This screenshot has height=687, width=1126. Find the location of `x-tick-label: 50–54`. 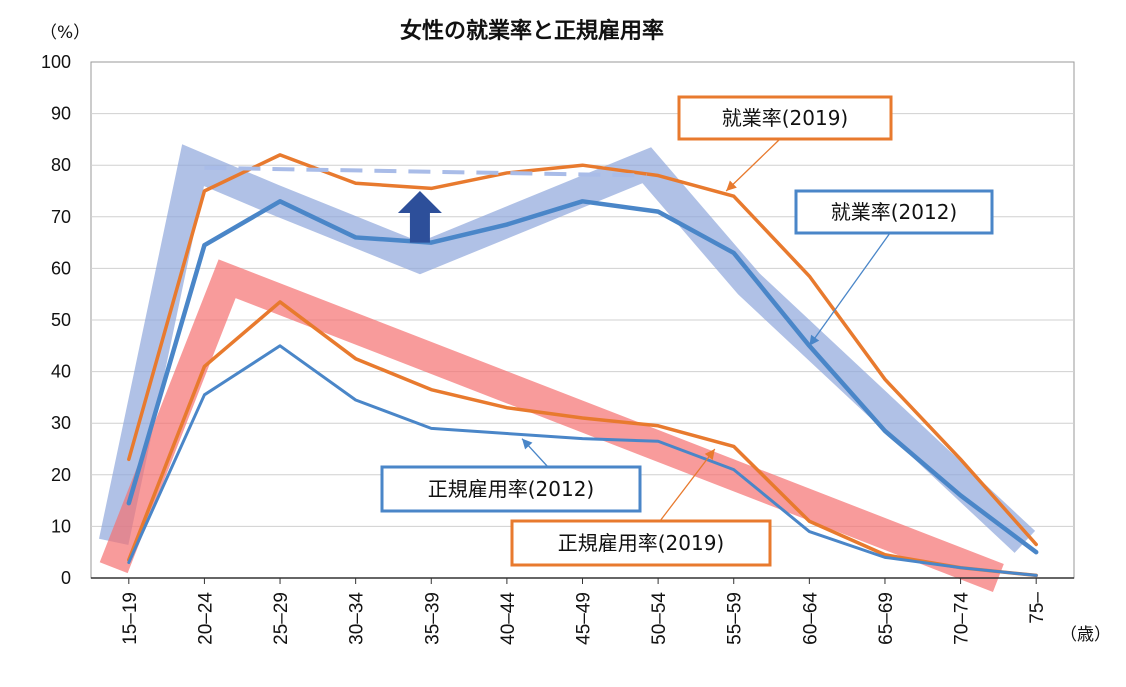

x-tick-label: 50–54 is located at coordinates (659, 618).